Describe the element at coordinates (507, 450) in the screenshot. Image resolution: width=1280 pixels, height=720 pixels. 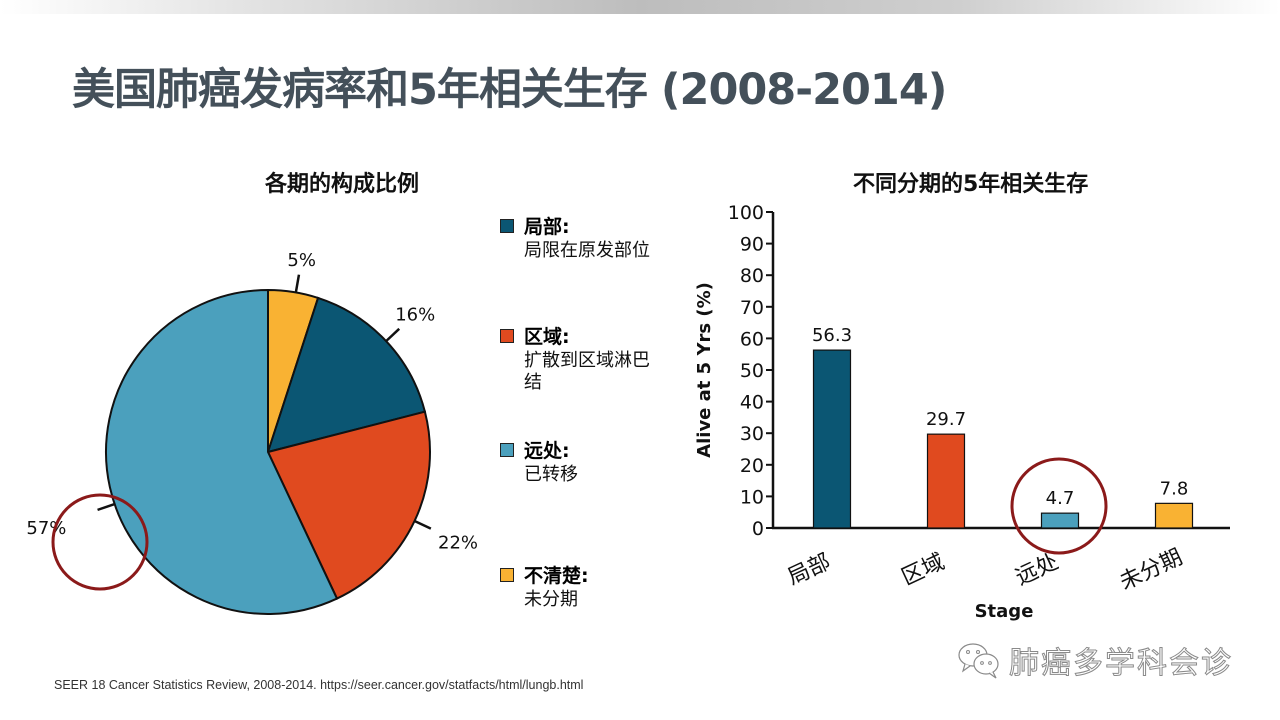
I see `legend-swatch-distant` at that location.